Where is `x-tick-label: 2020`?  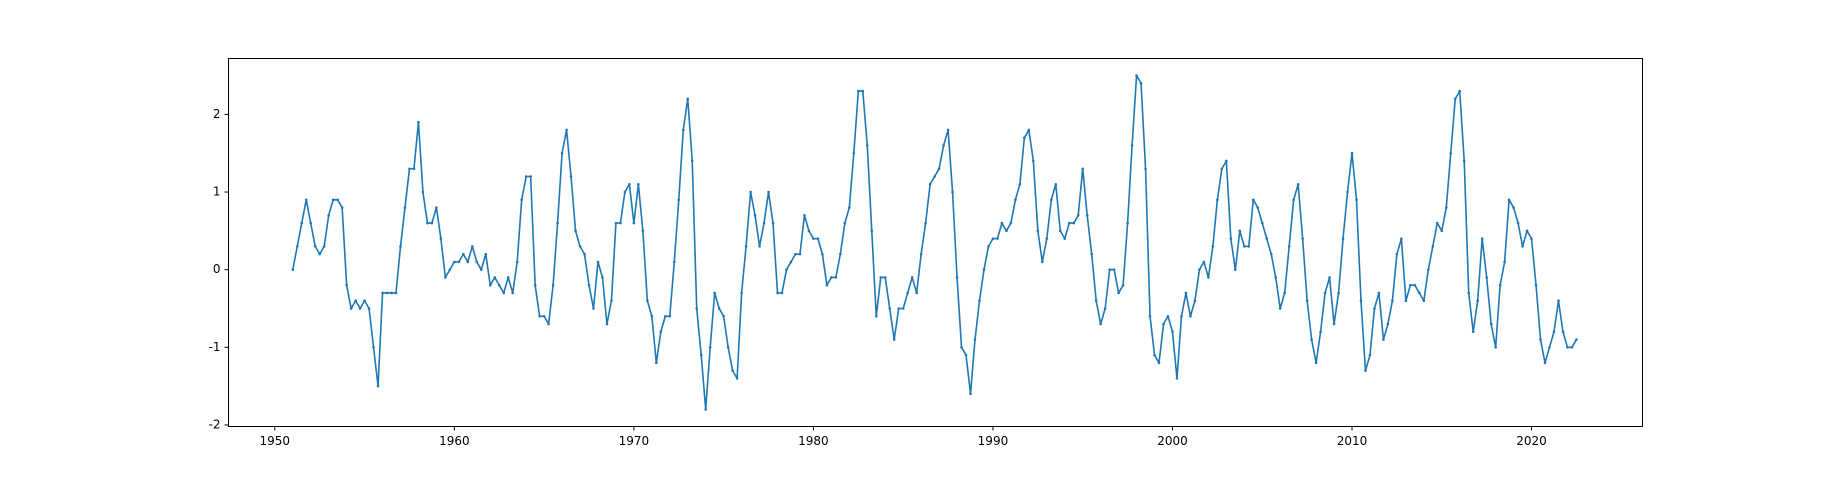
x-tick-label: 2020 is located at coordinates (1531, 441).